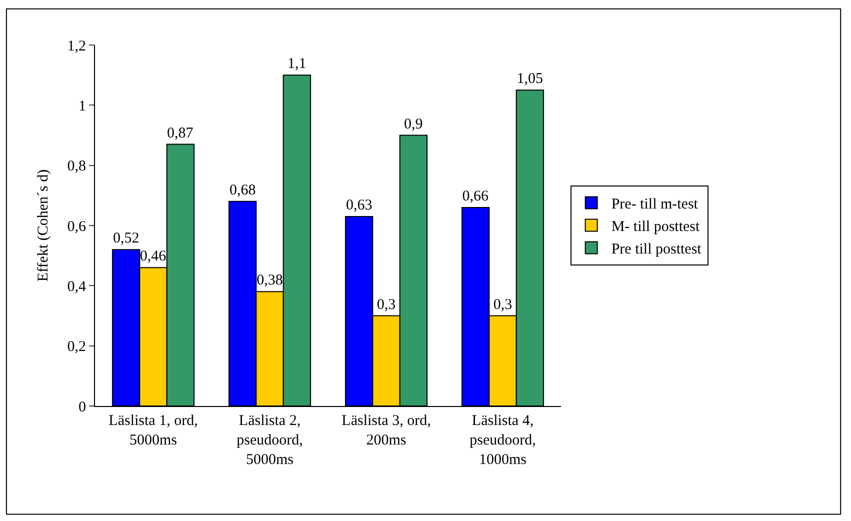 The width and height of the screenshot is (851, 521). Describe the element at coordinates (76, 286) in the screenshot. I see `y-tick-label: 0,4` at that location.